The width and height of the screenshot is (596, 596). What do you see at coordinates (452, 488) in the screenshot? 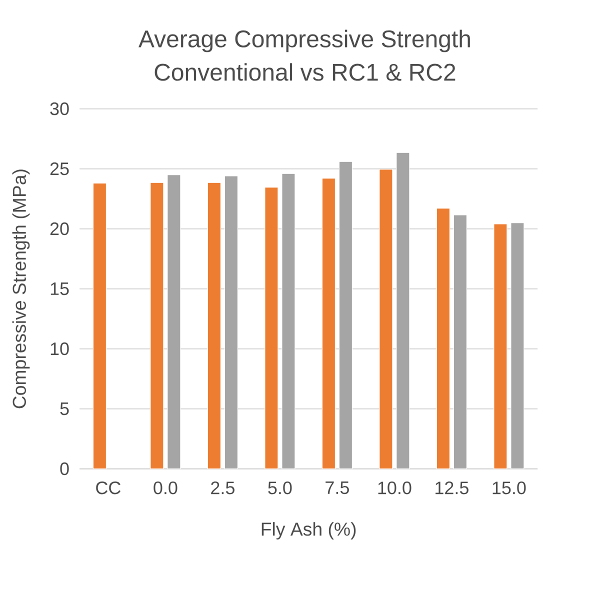
I see `x-tick-label: 12.5` at bounding box center [452, 488].